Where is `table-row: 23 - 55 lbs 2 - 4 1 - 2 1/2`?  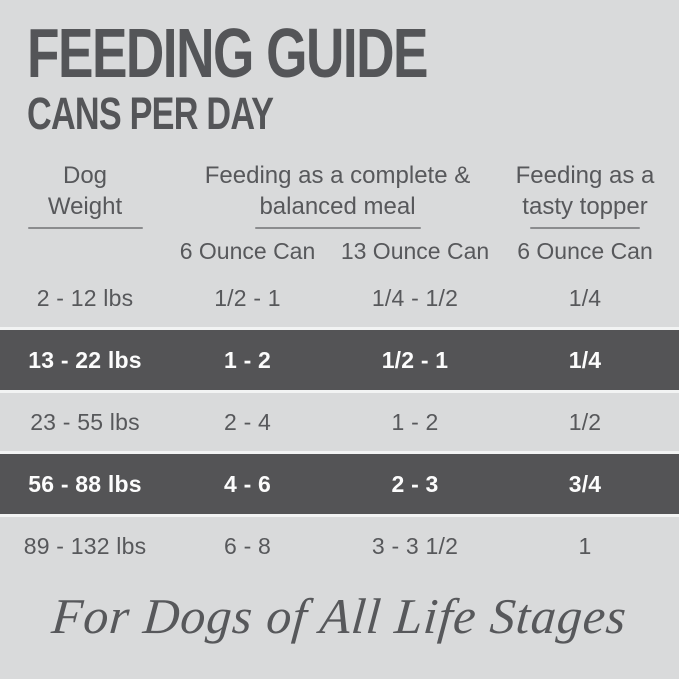 table-row: 23 - 55 lbs 2 - 4 1 - 2 1/2 is located at coordinates (339, 422).